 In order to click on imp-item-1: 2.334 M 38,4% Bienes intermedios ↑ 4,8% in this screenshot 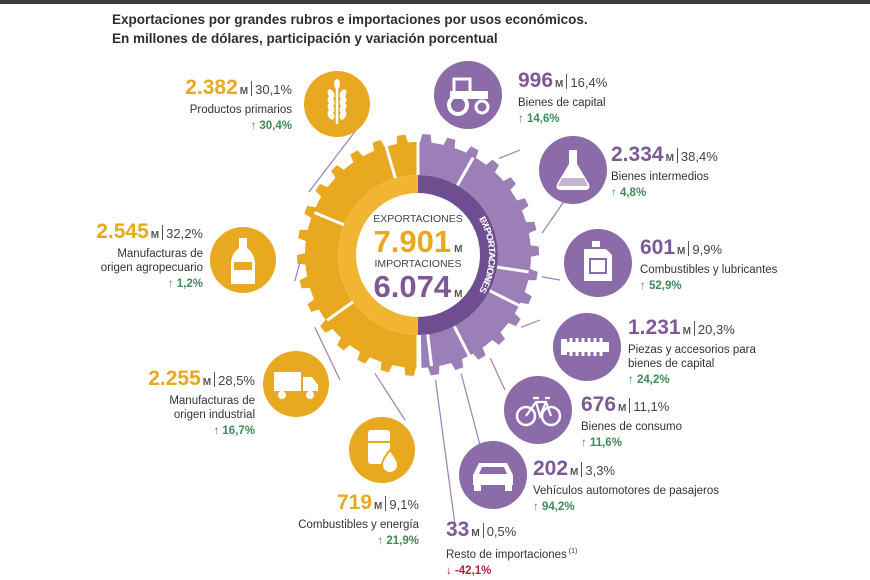, I will do `click(664, 173)`.